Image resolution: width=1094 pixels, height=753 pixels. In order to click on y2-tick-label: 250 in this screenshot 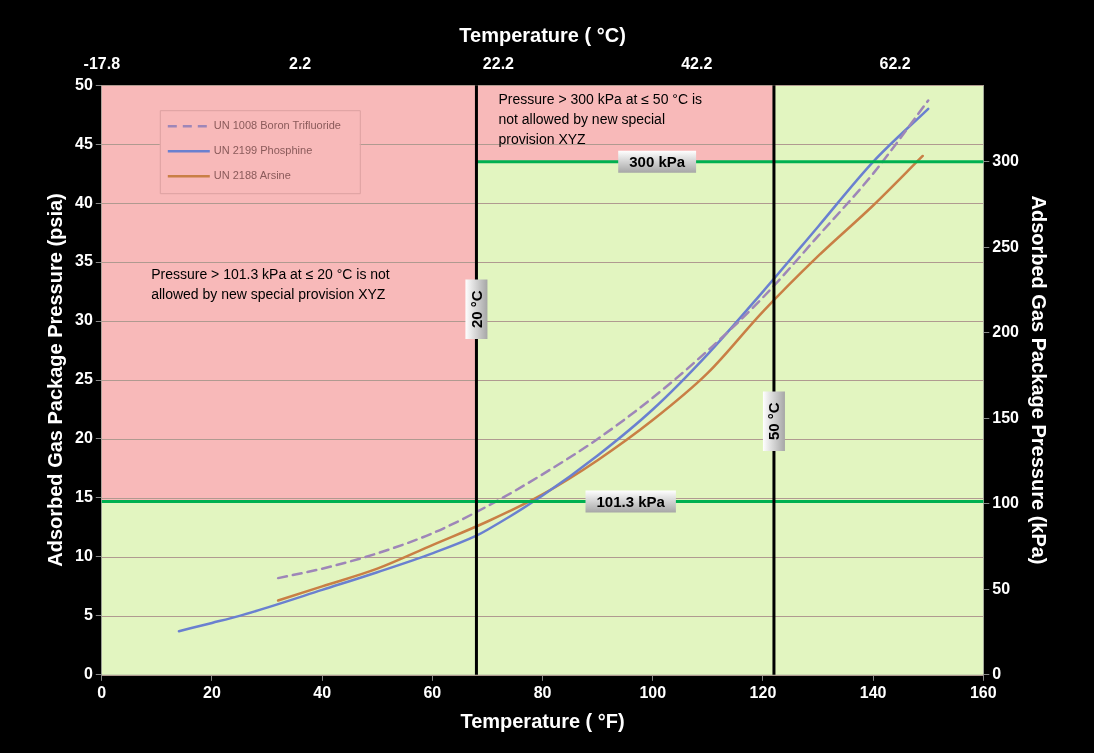, I will do `click(1006, 246)`.